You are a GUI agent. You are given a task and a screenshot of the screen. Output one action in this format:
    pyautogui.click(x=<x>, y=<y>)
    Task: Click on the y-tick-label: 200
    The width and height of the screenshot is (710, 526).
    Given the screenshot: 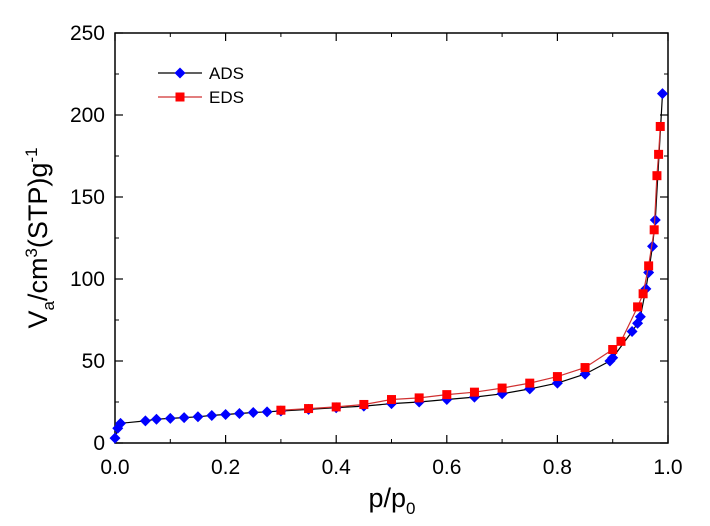 What is the action you would take?
    pyautogui.click(x=87, y=115)
    